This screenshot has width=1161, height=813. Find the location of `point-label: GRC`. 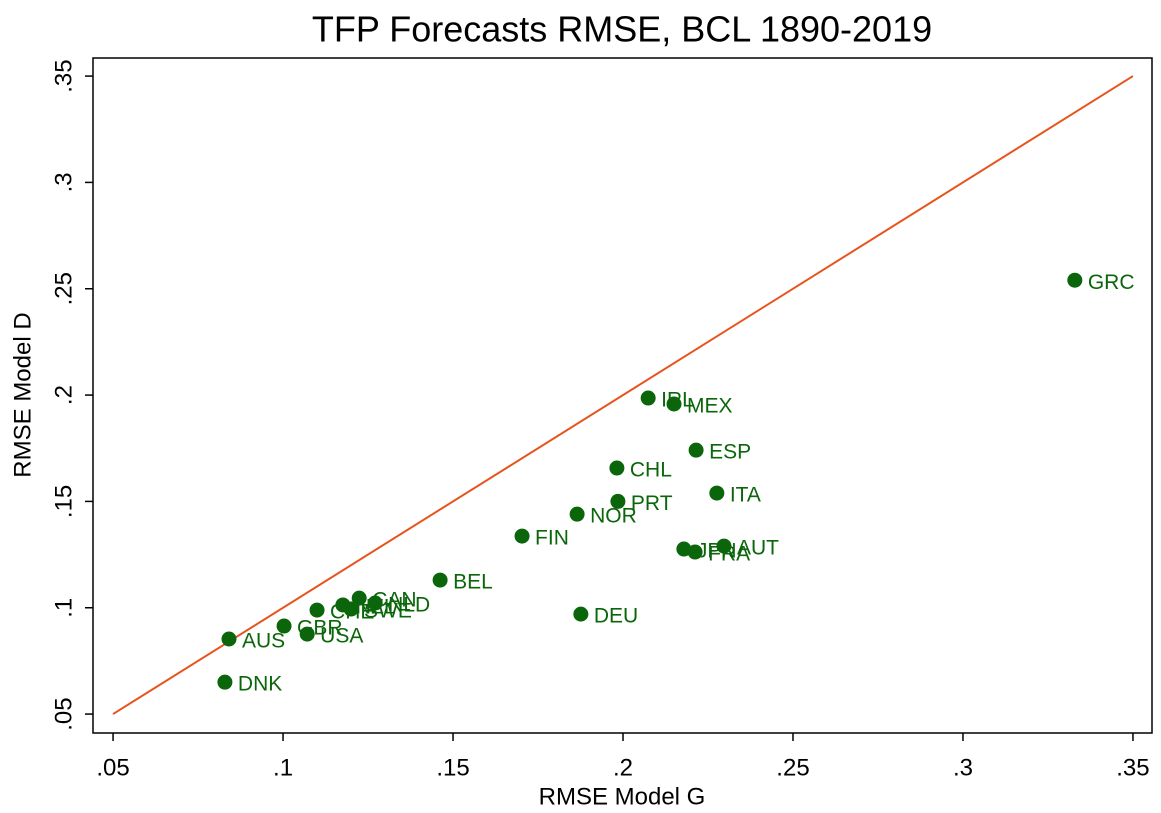

point-label: GRC is located at coordinates (1111, 282).